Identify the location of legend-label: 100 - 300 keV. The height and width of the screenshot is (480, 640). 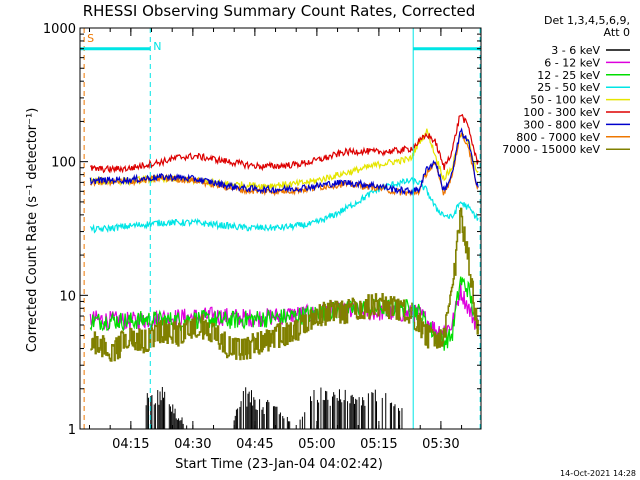
(561, 112).